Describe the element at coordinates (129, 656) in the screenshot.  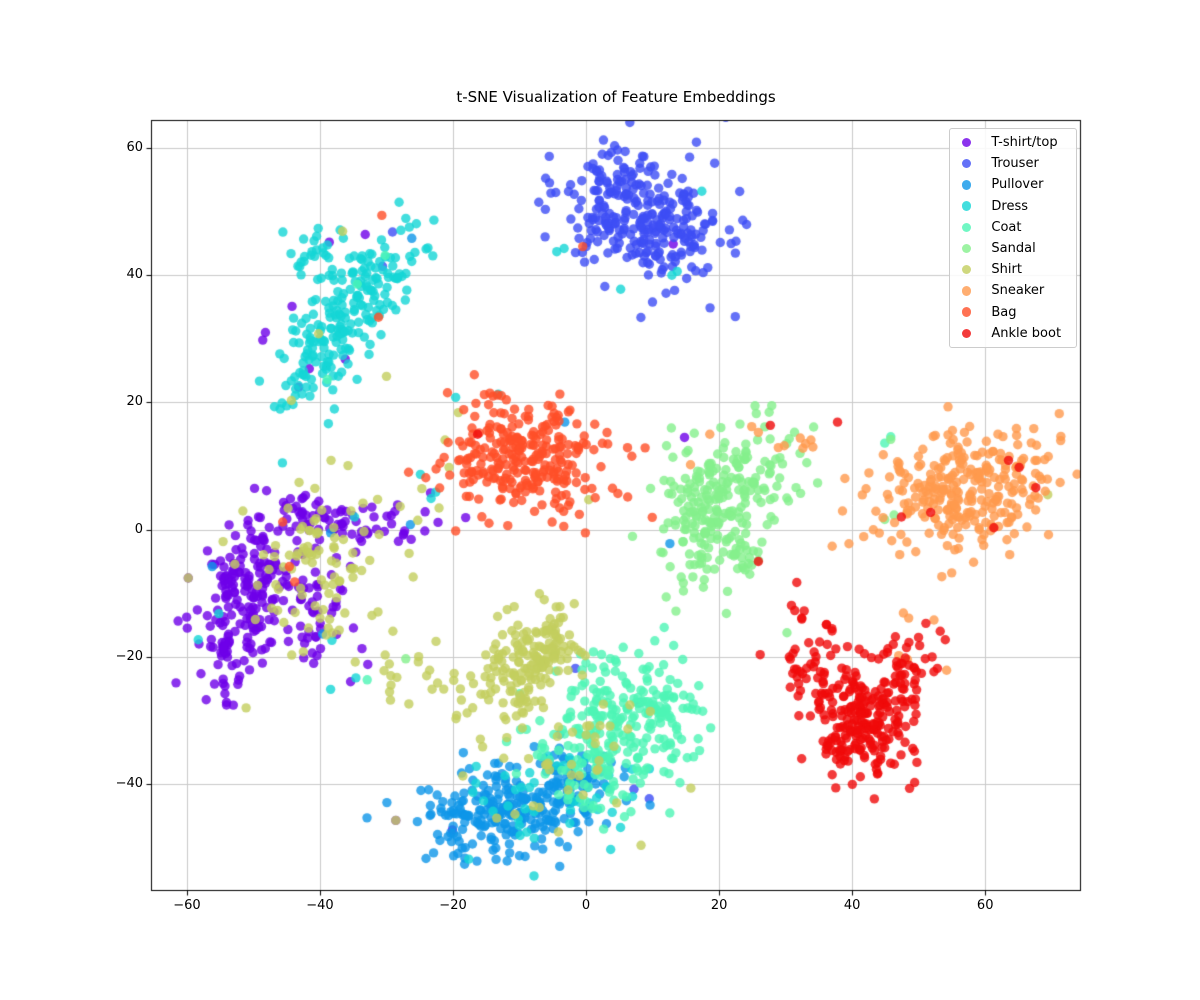
I see `y-tick-label: −20` at that location.